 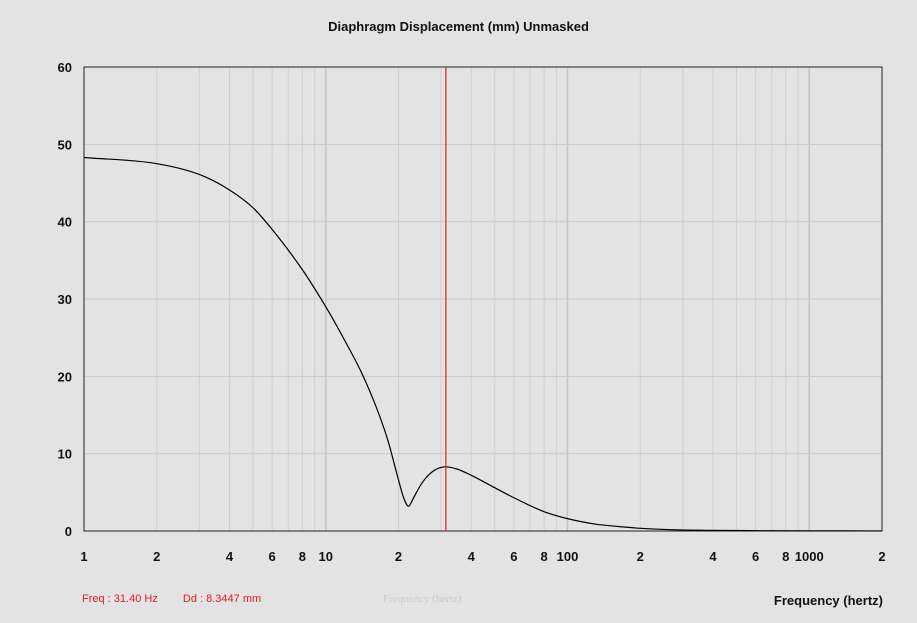 What do you see at coordinates (568, 556) in the screenshot?
I see `x-tick-label: 100` at bounding box center [568, 556].